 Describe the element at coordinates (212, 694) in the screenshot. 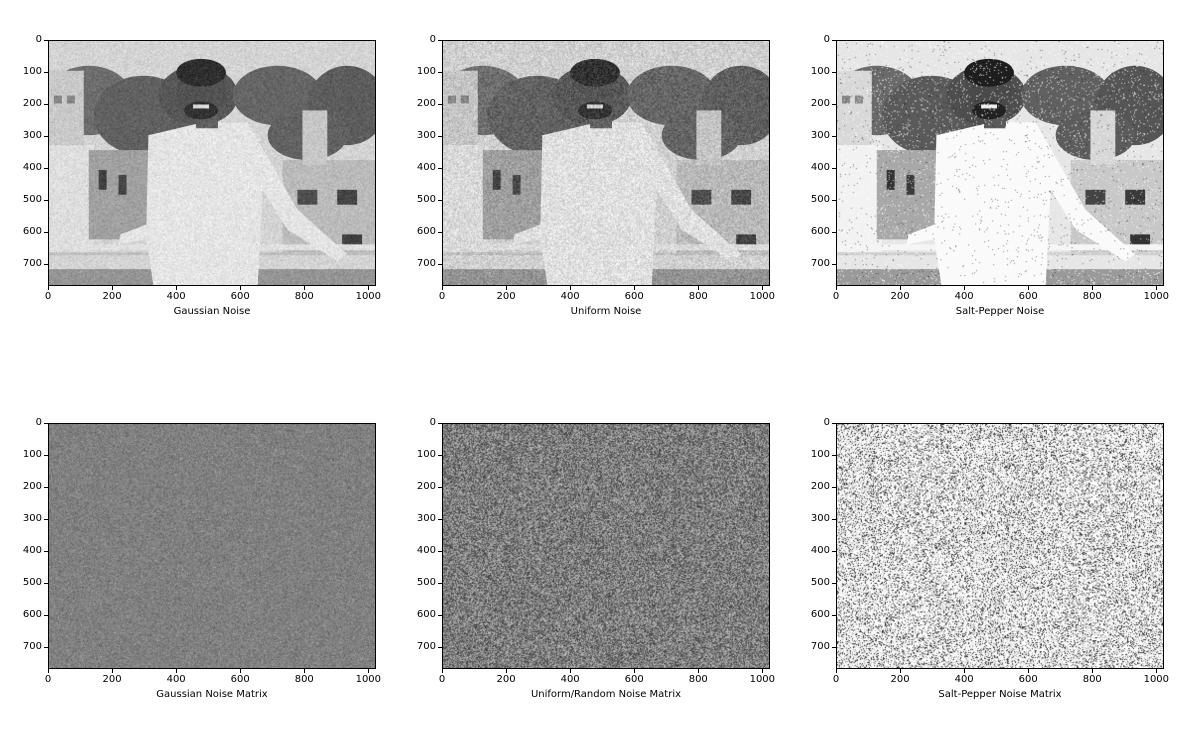

I see `x-axis-label: Gaussian Noise Matrix` at that location.